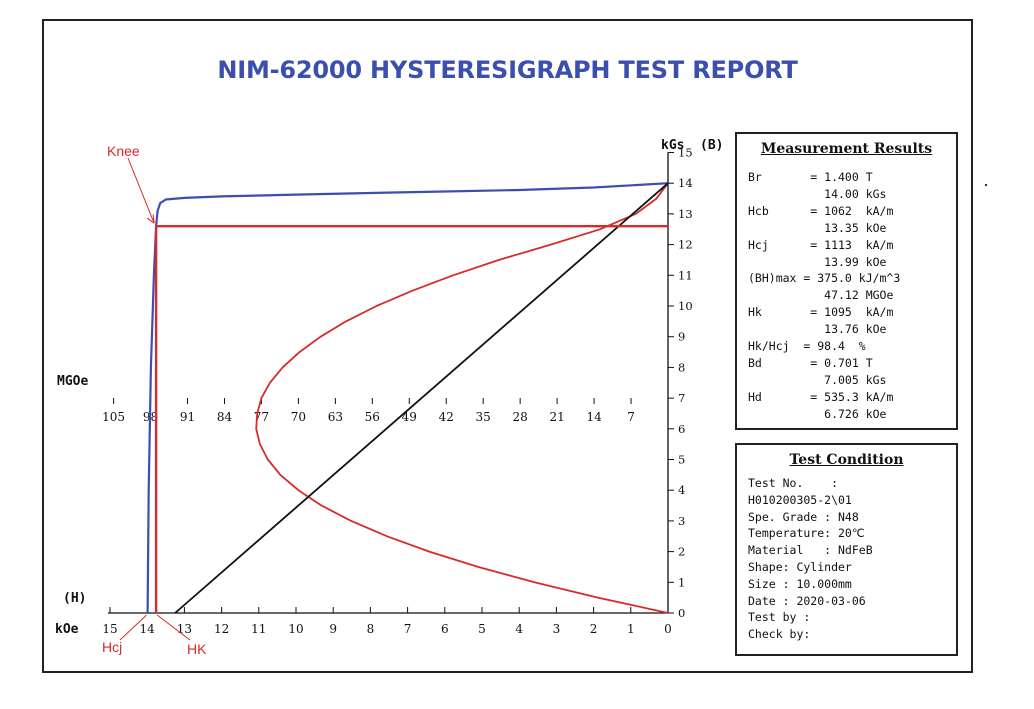 The height and width of the screenshot is (709, 1034). I want to click on b-tick-label: 13, so click(685, 214).